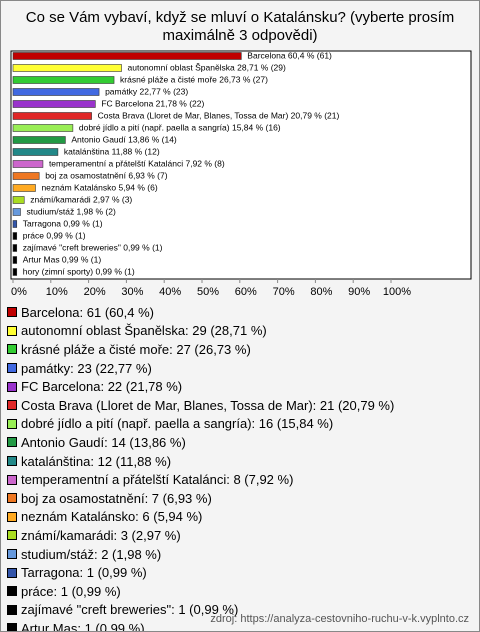 This screenshot has height=632, width=480. What do you see at coordinates (242, 368) in the screenshot?
I see `legend-item: památky: 23 (22,77 %)` at bounding box center [242, 368].